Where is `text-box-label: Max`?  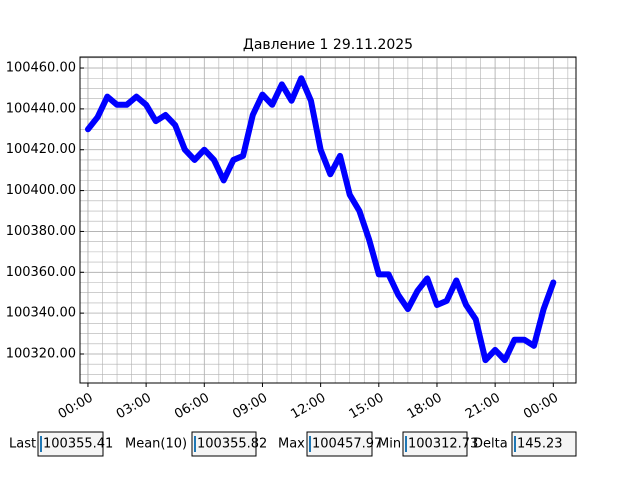
text-box-label: Max is located at coordinates (291, 444).